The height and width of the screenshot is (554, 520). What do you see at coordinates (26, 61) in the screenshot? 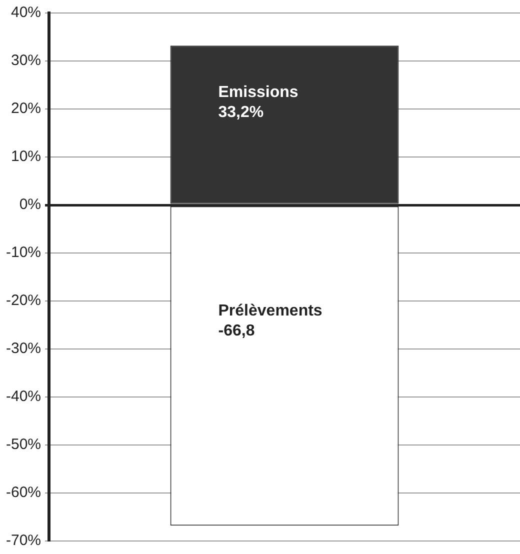
I see `y-tick-label: 30%` at bounding box center [26, 61].